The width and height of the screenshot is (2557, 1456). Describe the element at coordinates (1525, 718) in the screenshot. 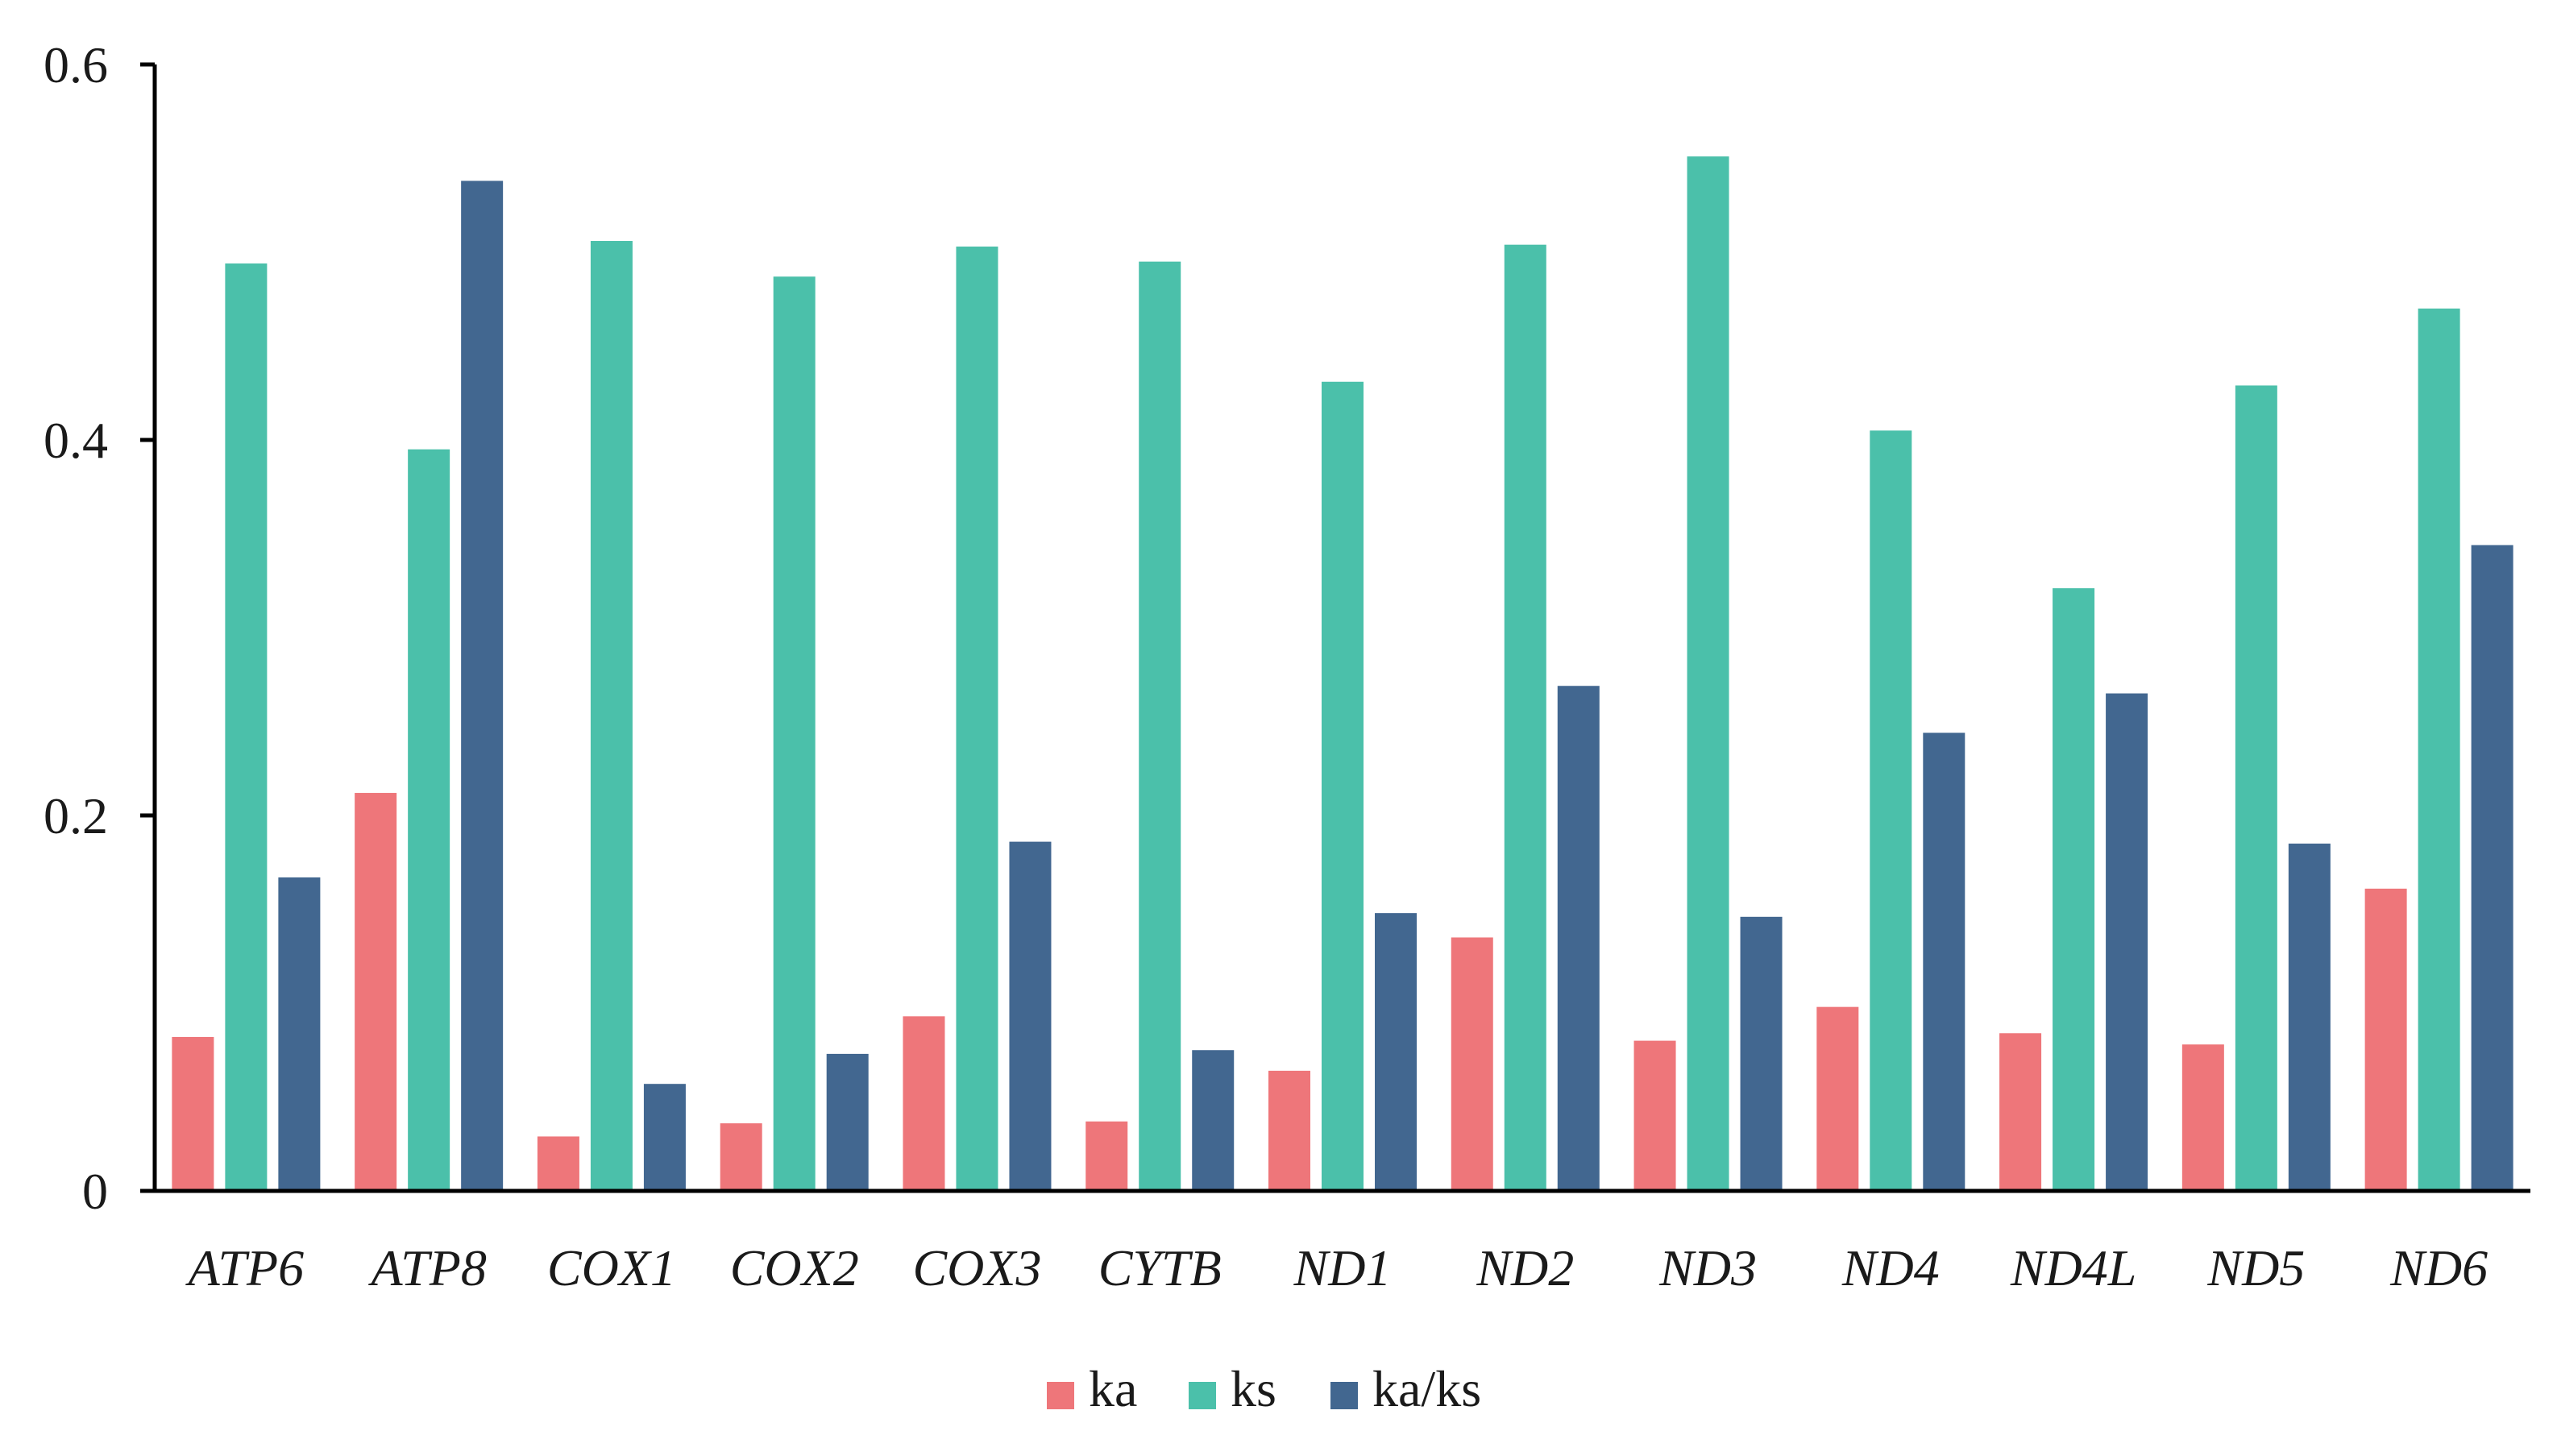

I see `bar-ks-nd2` at that location.